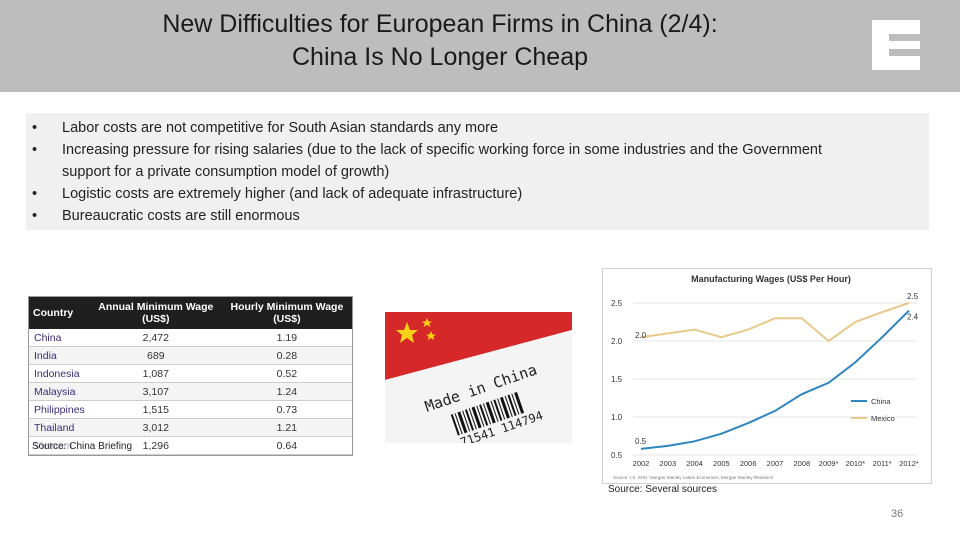 The image size is (960, 540). What do you see at coordinates (155, 409) in the screenshot?
I see `cell-annual: 1,515` at bounding box center [155, 409].